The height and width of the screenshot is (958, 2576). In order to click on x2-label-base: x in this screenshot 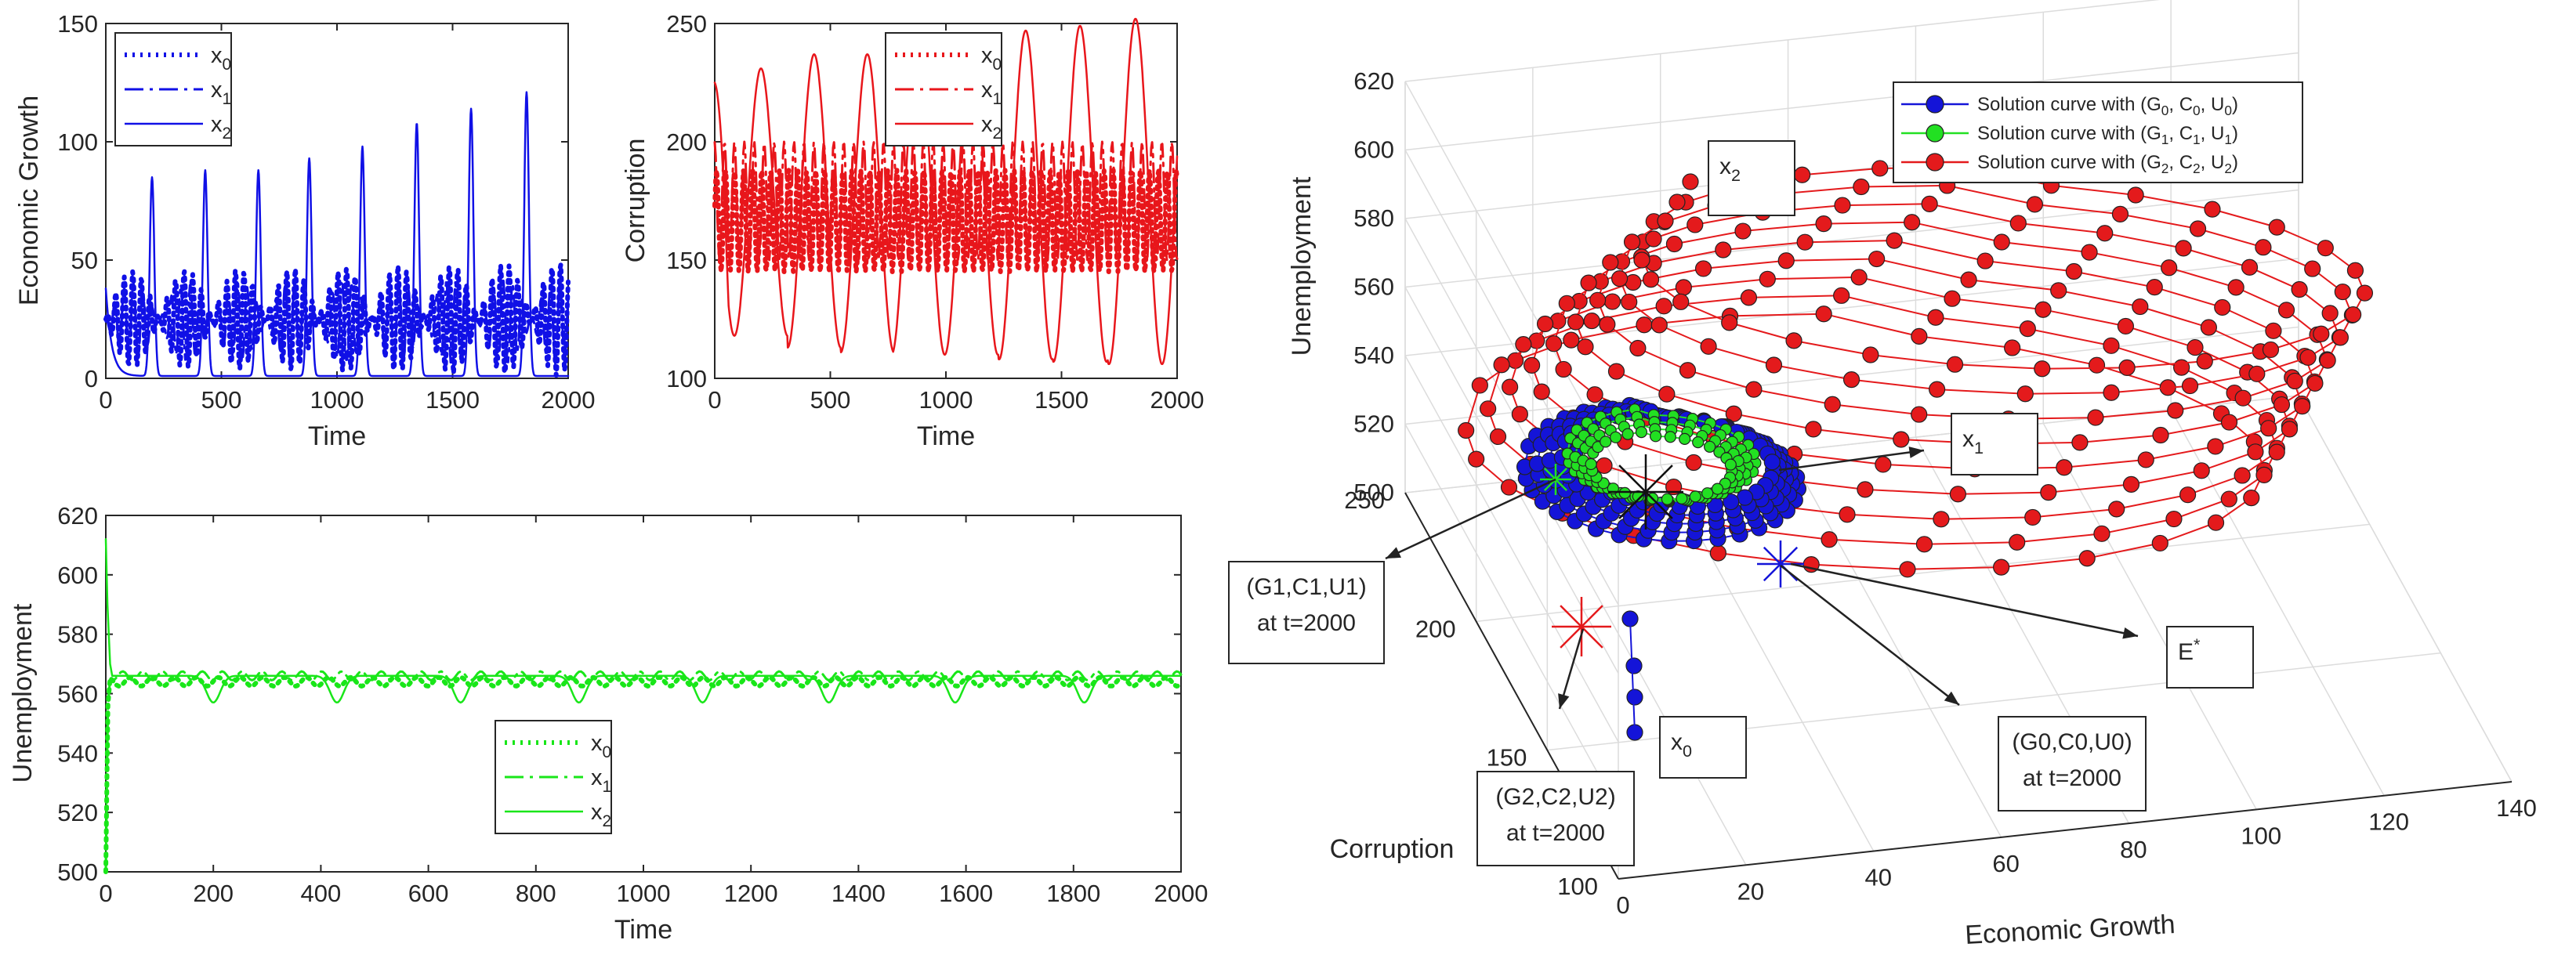, I will do `click(1725, 166)`.